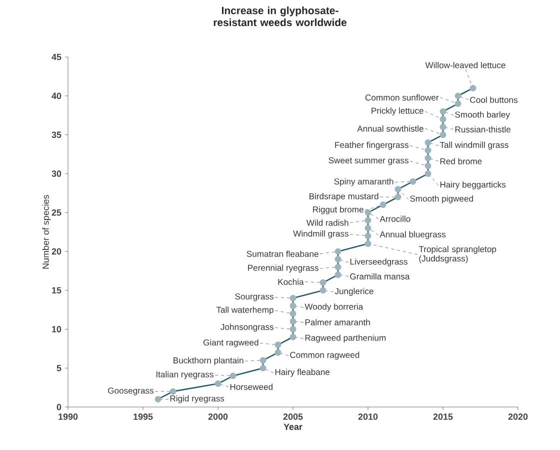 This screenshot has height=450, width=560. What do you see at coordinates (494, 99) in the screenshot?
I see `annotation: Cool buttons` at bounding box center [494, 99].